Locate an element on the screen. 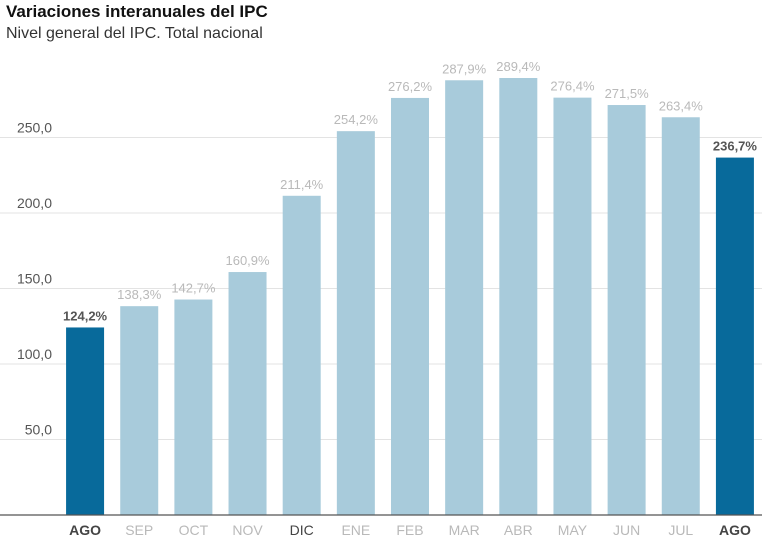 This screenshot has height=538, width=765. y-tick-label: 50,0 is located at coordinates (38, 430).